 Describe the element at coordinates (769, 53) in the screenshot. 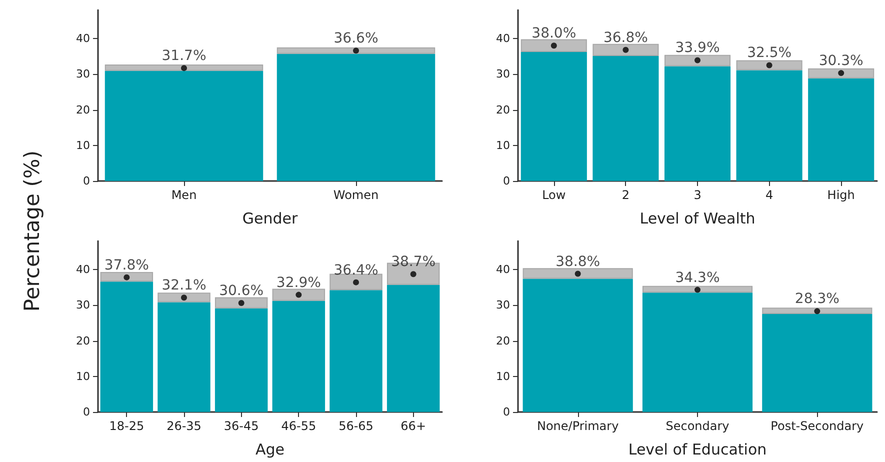

I see `data-label: 32.5%` at that location.